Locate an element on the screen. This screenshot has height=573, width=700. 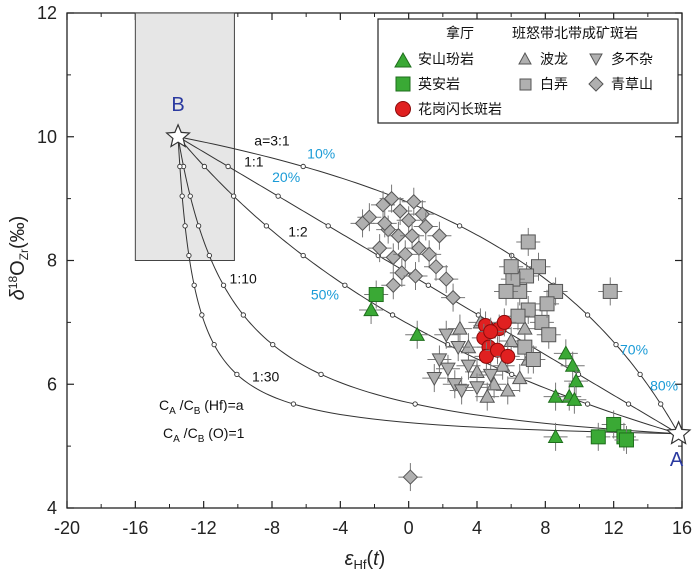
legend-group-title-1: 拿厅 is located at coordinates (460, 33).